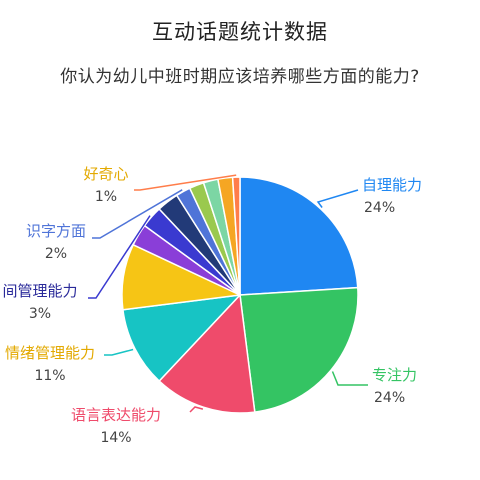 This screenshot has width=480, height=480. What do you see at coordinates (39, 291) in the screenshot?
I see `slice-label: 间管理能力` at bounding box center [39, 291].